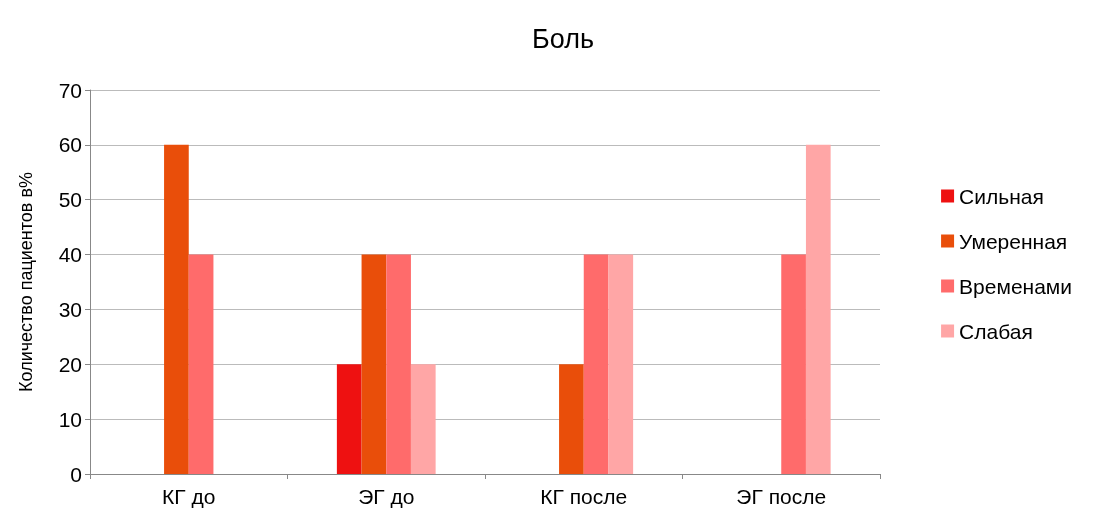 The image size is (1095, 527). What do you see at coordinates (996, 331) in the screenshot?
I see `legend-label: Слабая` at bounding box center [996, 331].